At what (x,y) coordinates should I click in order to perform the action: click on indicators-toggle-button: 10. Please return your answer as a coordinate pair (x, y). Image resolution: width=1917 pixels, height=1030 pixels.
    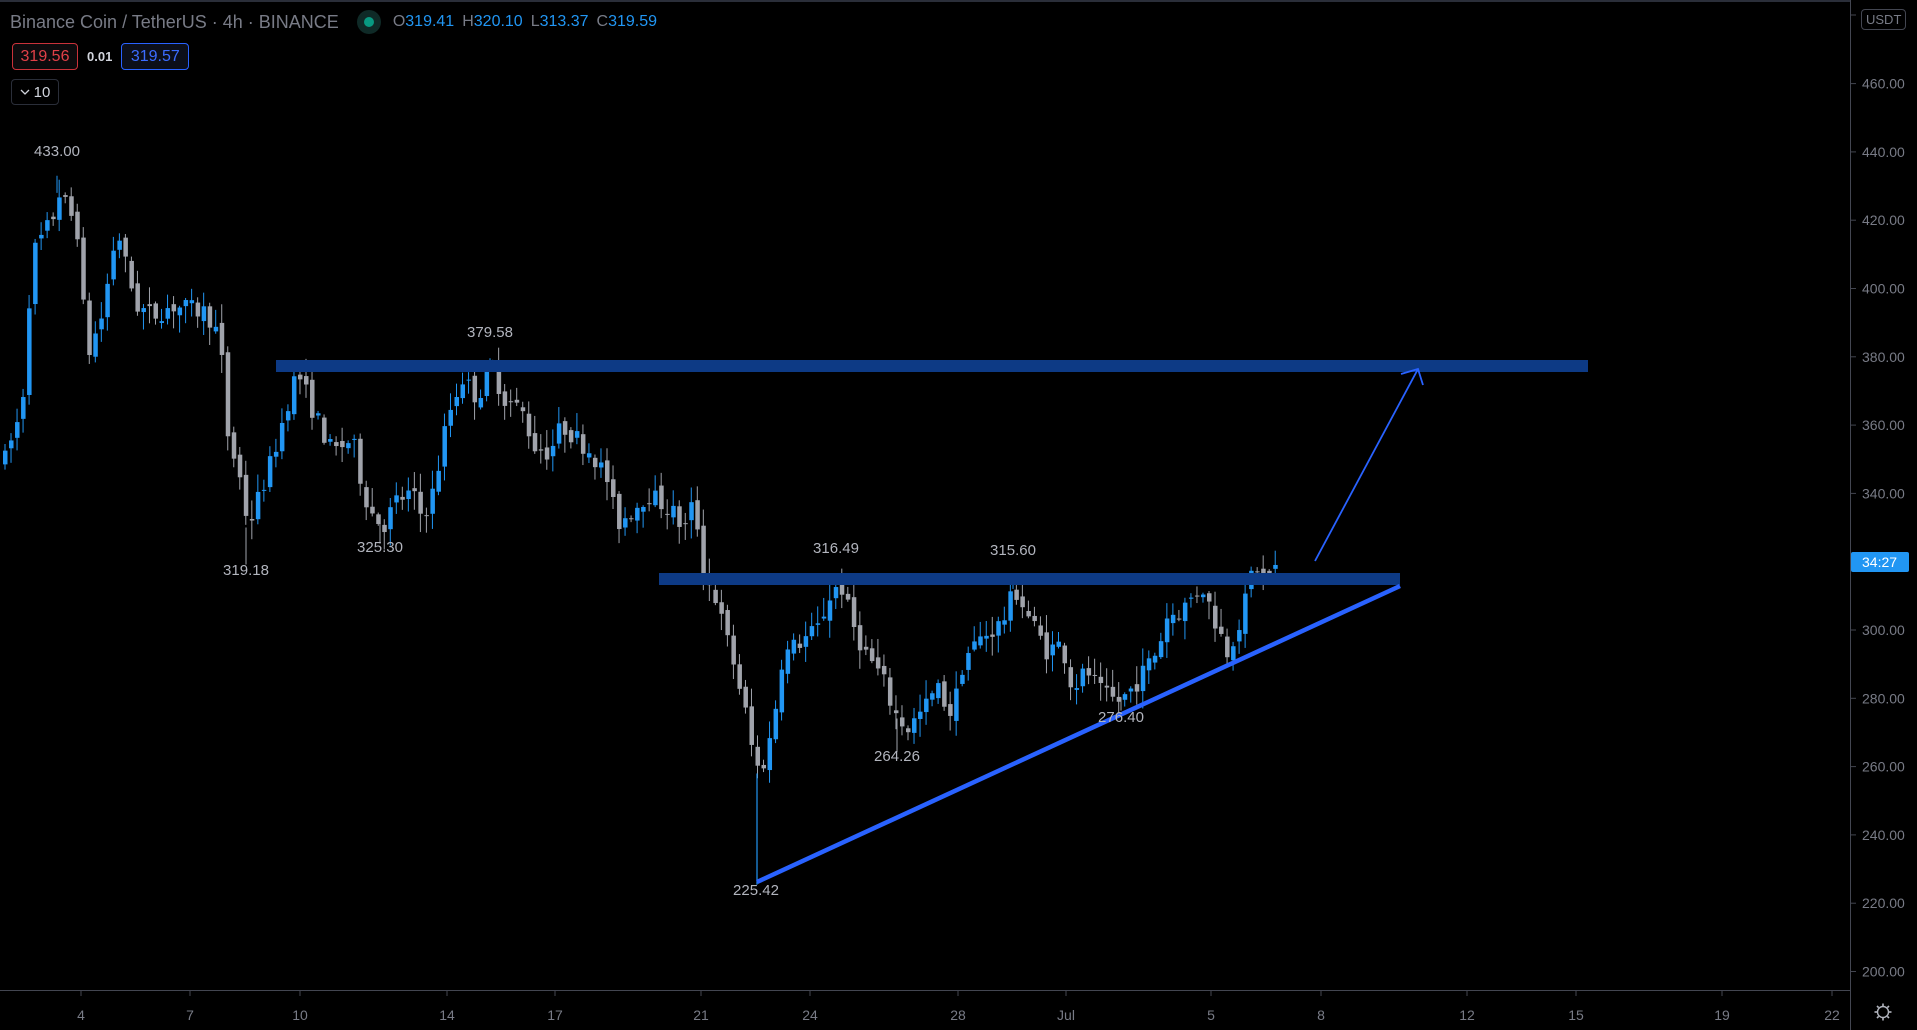
    Looking at the image, I should click on (35, 92).